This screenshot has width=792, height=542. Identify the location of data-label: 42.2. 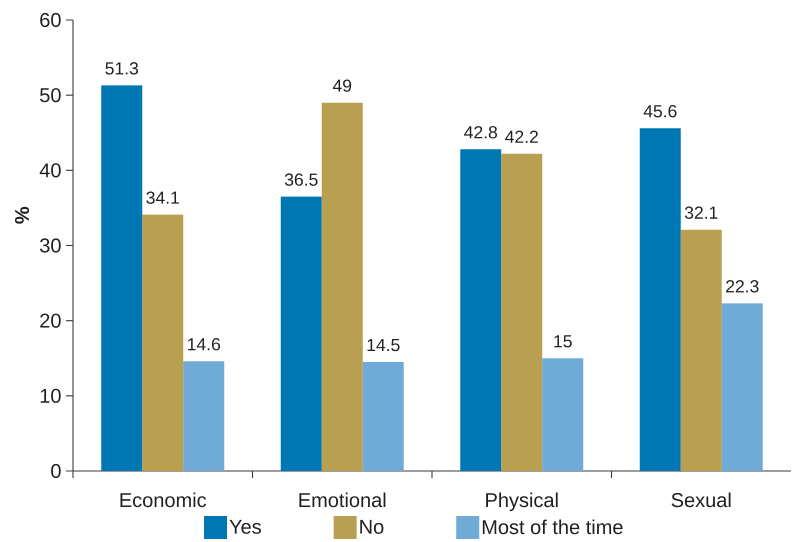
(521, 136).